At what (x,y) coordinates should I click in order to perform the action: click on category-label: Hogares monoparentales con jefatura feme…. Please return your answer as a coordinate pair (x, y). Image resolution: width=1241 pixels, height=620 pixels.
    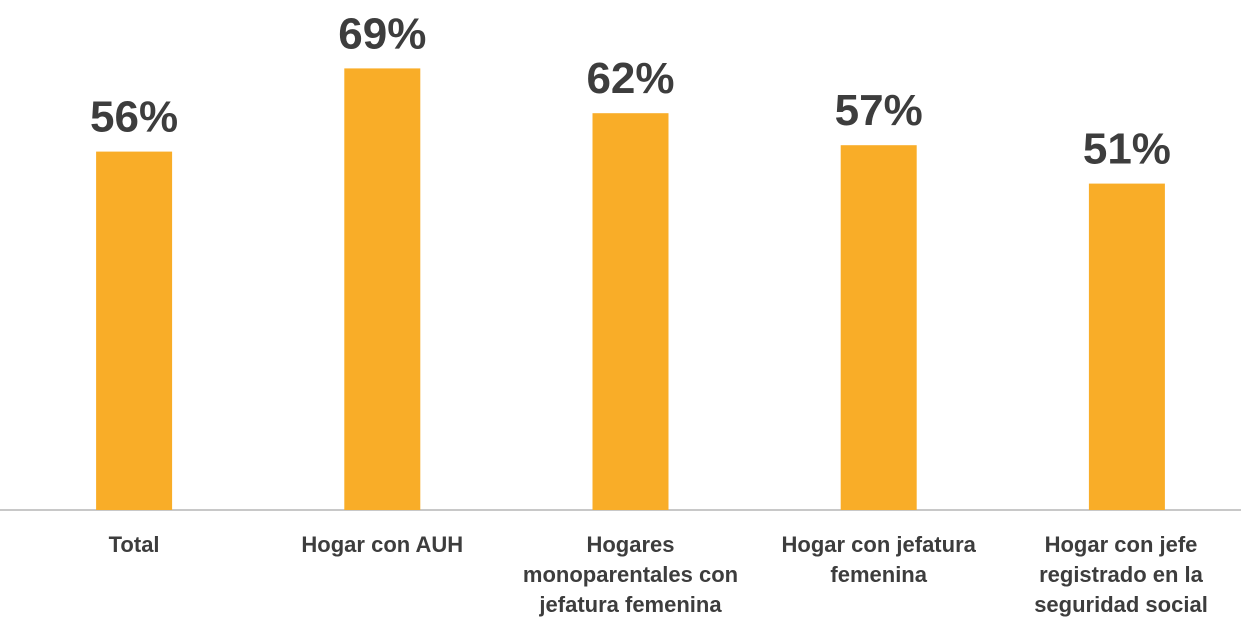
    Looking at the image, I should click on (630, 574).